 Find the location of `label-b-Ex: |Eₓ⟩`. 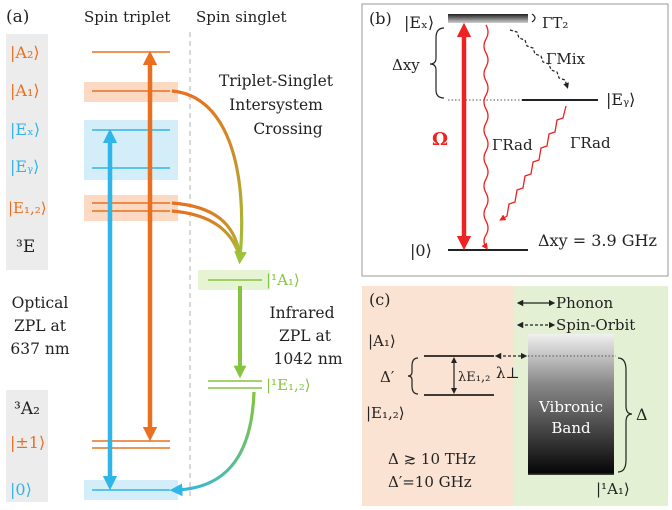

label-b-Ex: |Eₓ⟩ is located at coordinates (419, 22).